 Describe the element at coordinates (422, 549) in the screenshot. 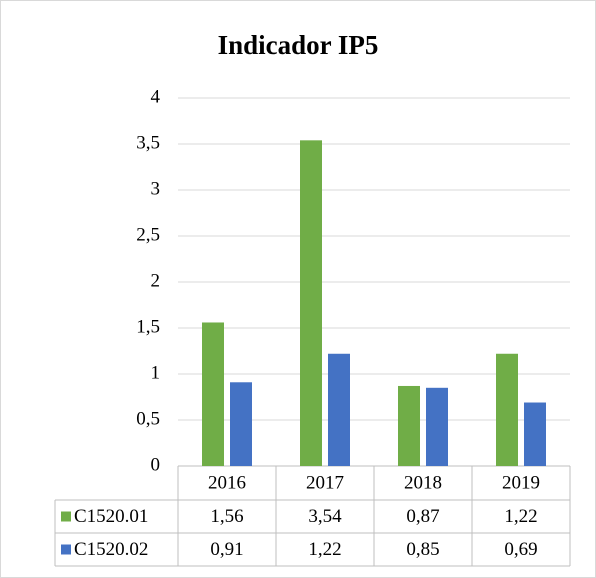

I see `table-value: 0,85` at that location.